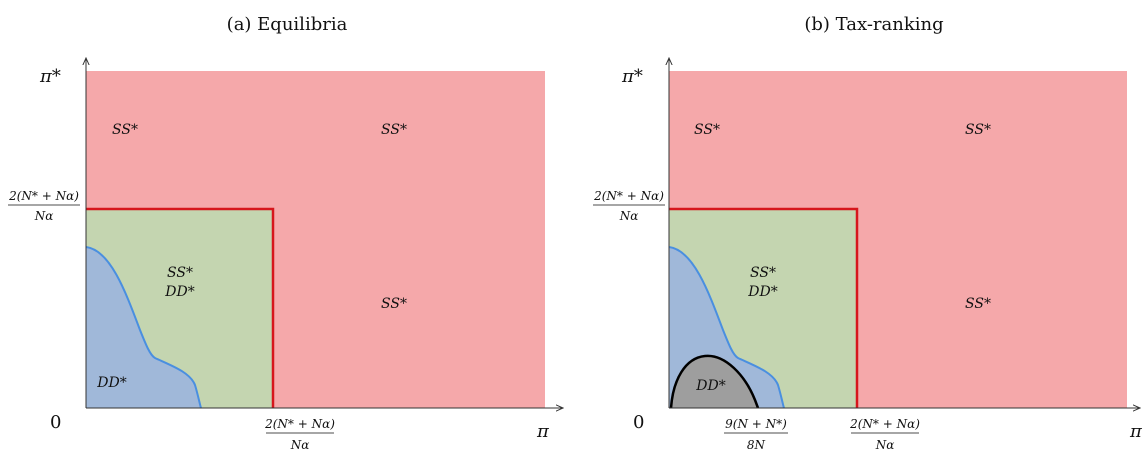  What do you see at coordinates (884, 434) in the screenshot?
I see `panel-b-threshold-x-label: 2(N* + Nα) Nα` at bounding box center [884, 434].